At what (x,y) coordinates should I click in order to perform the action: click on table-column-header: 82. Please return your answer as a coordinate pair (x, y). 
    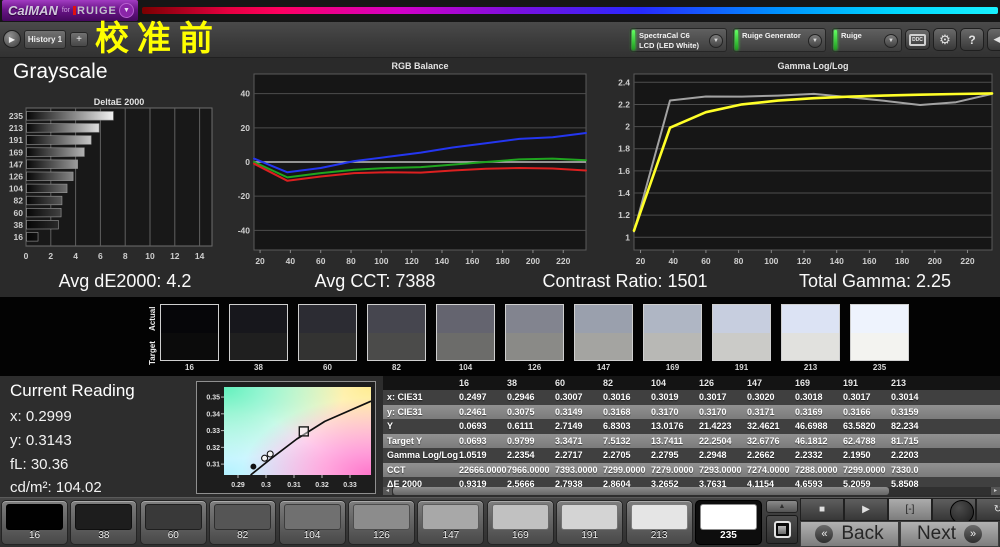
    Looking at the image, I should click on (608, 383).